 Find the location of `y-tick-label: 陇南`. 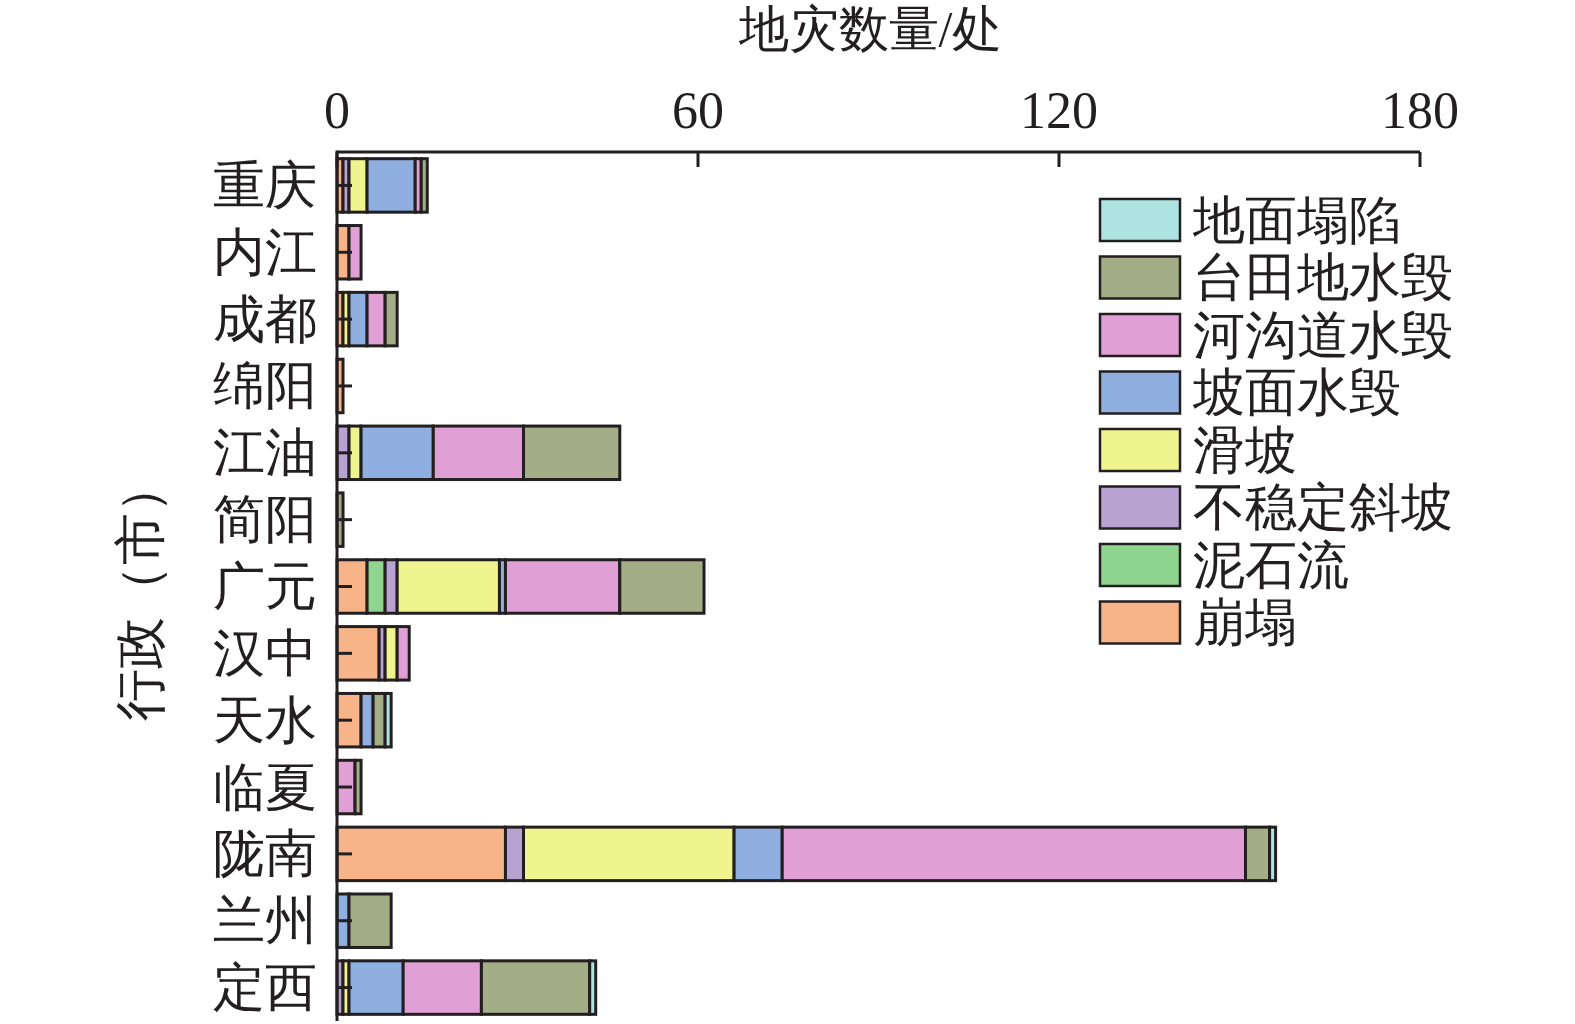

y-tick-label: 陇南 is located at coordinates (265, 854).